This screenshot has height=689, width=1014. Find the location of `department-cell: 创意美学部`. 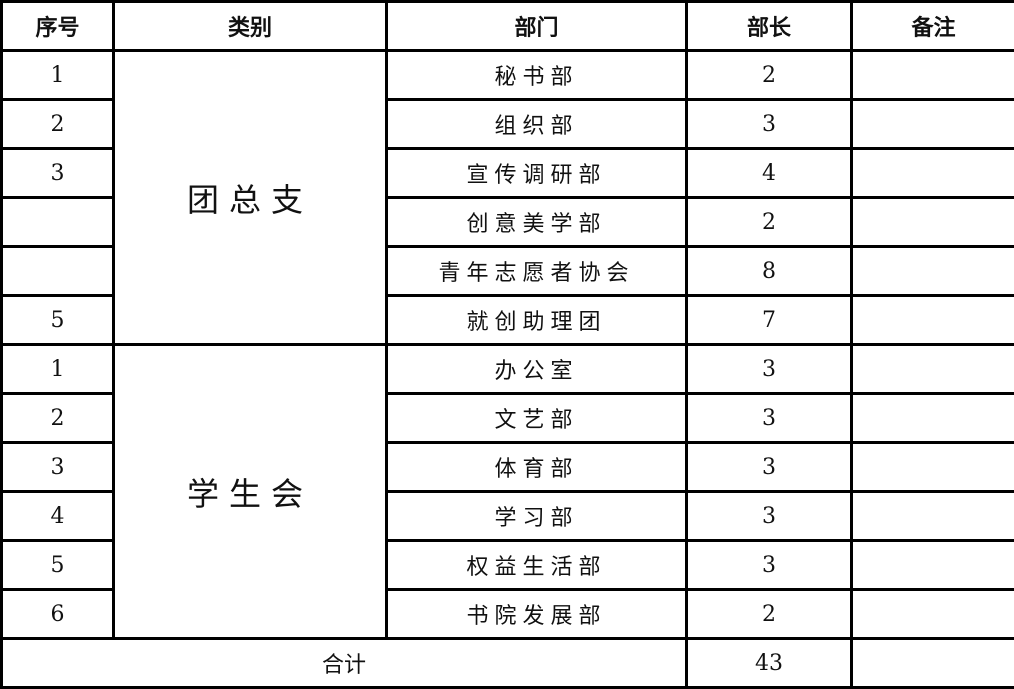

department-cell: 创意美学部 is located at coordinates (537, 222).